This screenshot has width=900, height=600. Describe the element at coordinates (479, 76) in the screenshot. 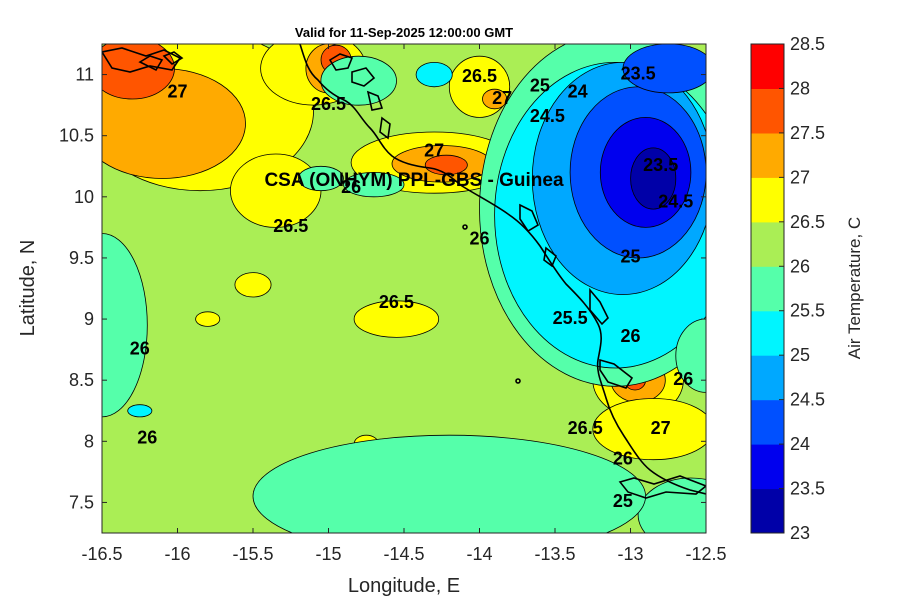

I see `contour-label-4: 26.5` at that location.